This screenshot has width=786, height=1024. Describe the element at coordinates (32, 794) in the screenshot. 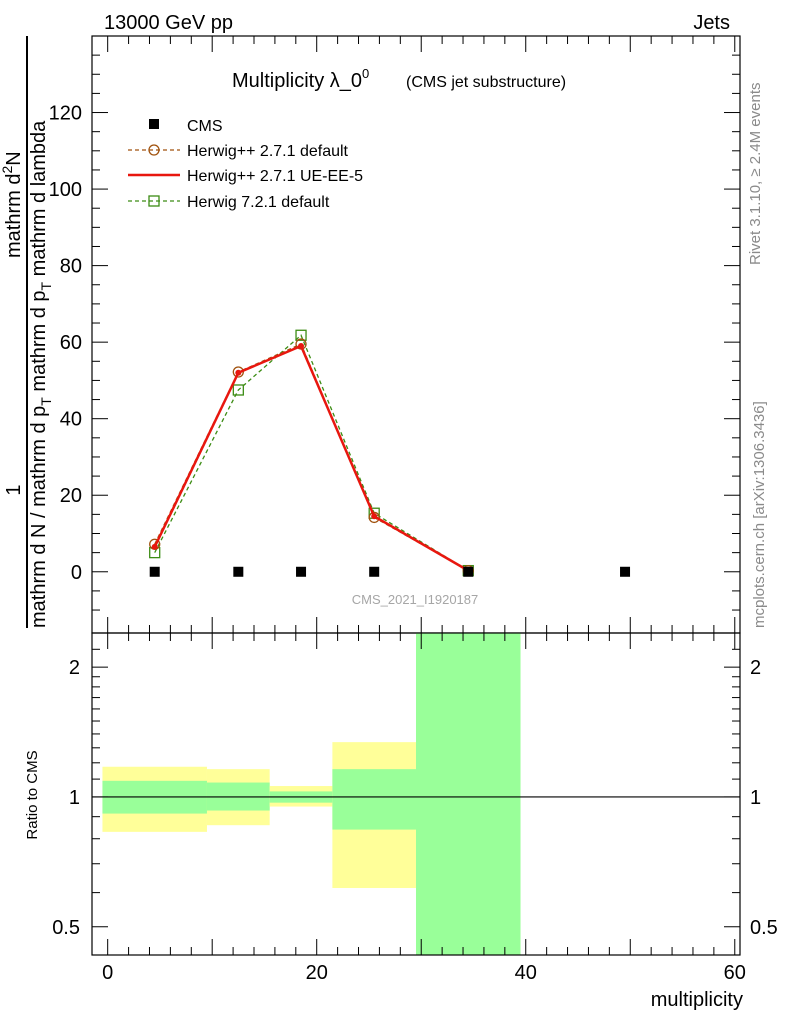

I see `ratio-y-axis-label: Ratio to CMS` at that location.